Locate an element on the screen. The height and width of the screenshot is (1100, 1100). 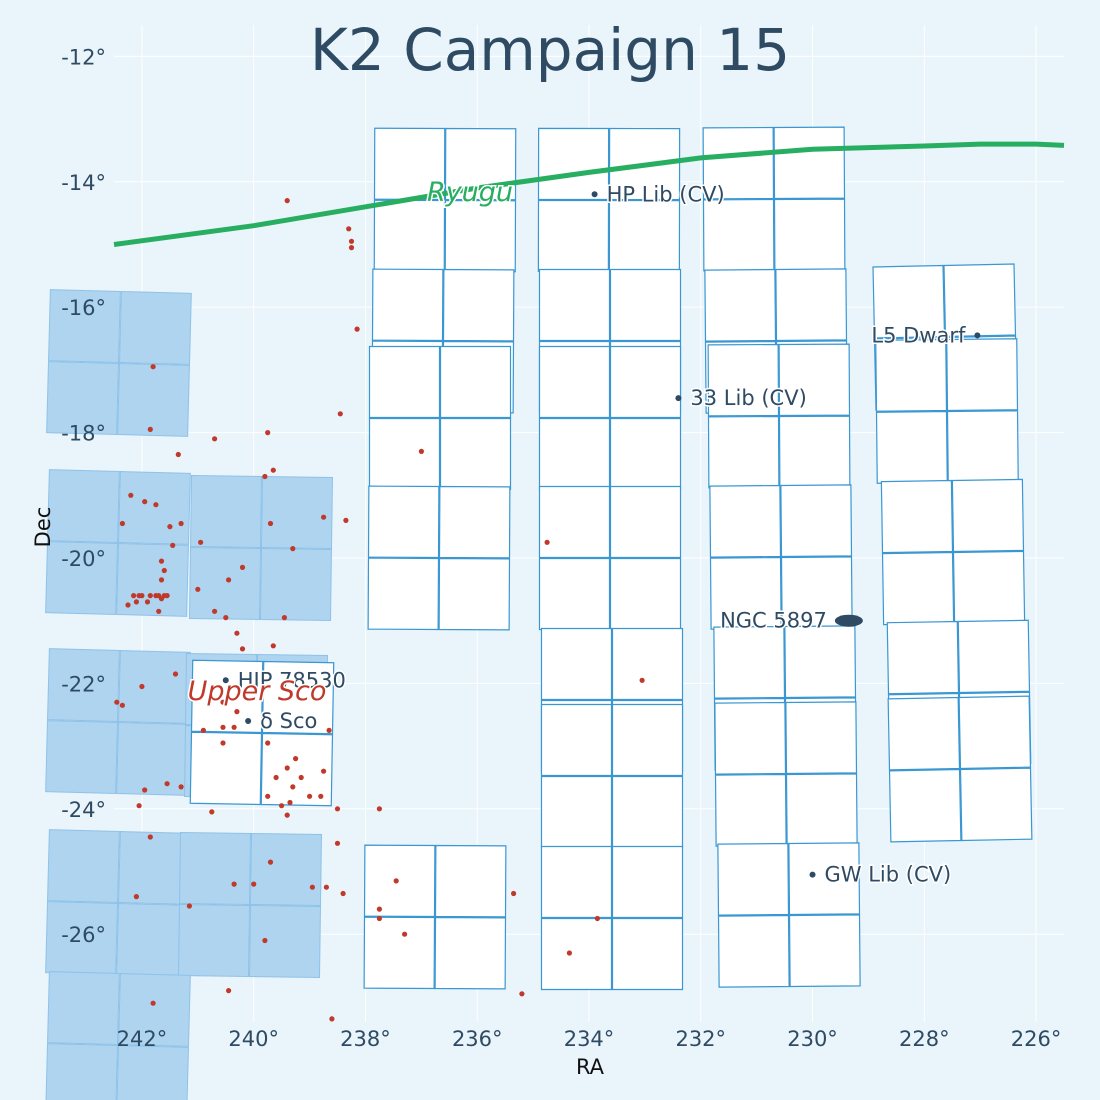
ryugu-track-line is located at coordinates (589, 194).